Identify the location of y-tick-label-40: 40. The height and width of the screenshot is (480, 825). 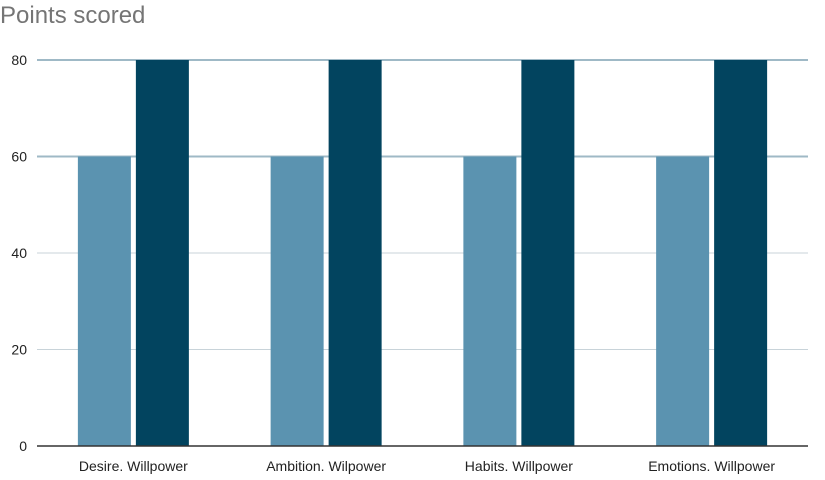
(19, 253).